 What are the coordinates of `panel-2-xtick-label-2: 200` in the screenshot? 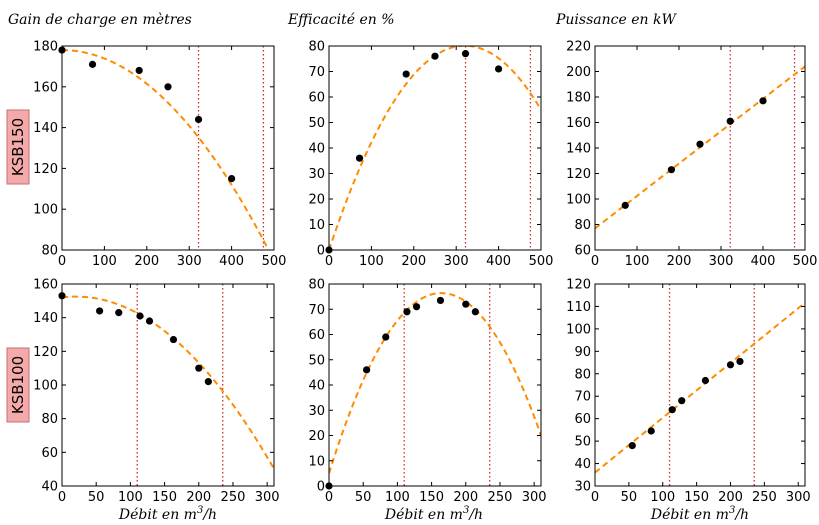 It's located at (679, 261).